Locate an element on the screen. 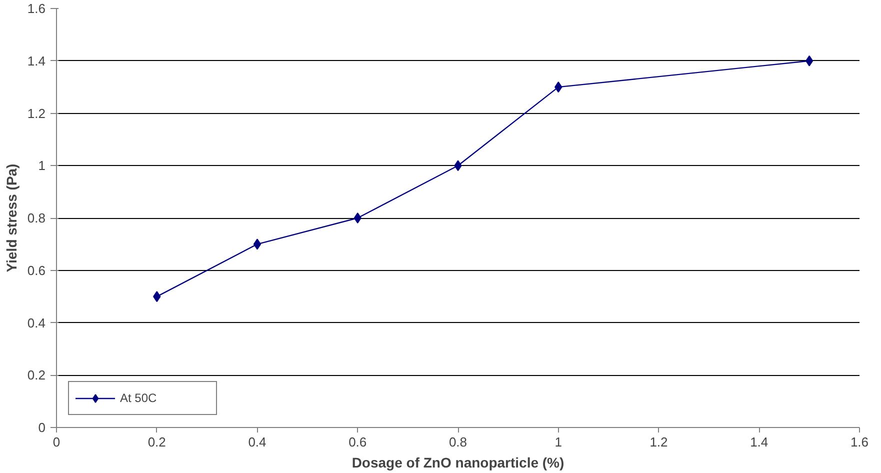 The image size is (881, 473). x-tick-label: 0.6 is located at coordinates (357, 442).